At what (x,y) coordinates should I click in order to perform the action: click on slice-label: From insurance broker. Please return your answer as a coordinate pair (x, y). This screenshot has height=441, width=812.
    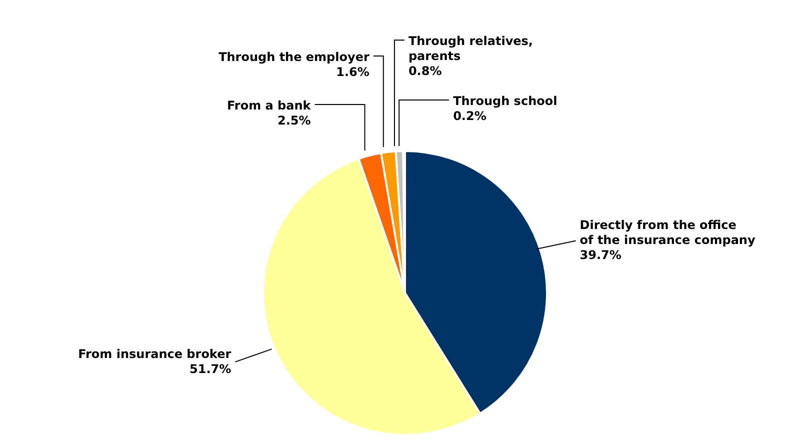
    Looking at the image, I should click on (155, 353).